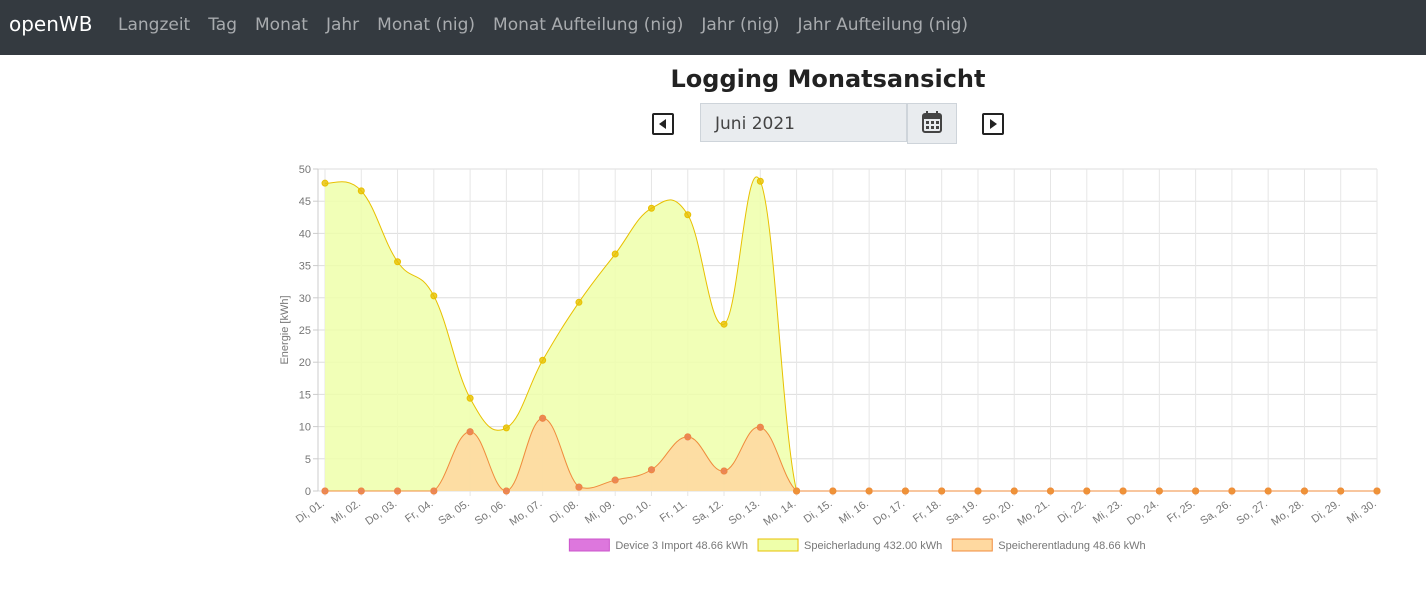 The height and width of the screenshot is (597, 1426). Describe the element at coordinates (707, 513) in the screenshot. I see `x-tick-label: Sa, 12.` at that location.